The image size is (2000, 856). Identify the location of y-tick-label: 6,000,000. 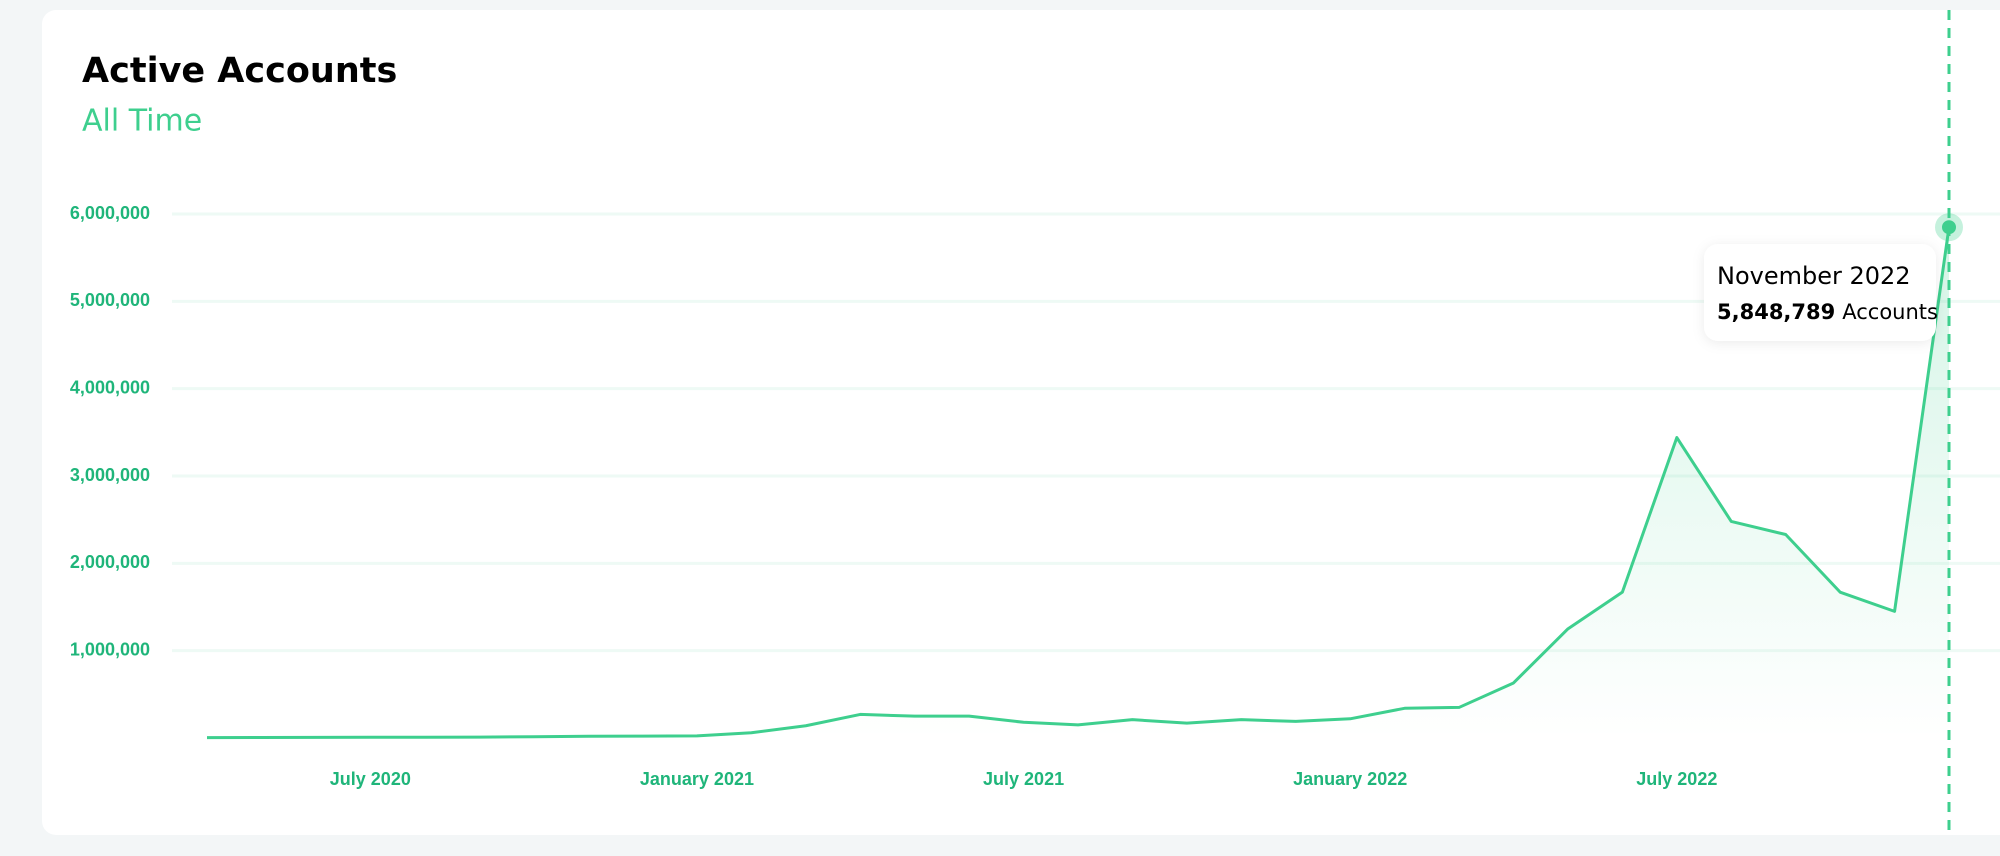
(110, 213).